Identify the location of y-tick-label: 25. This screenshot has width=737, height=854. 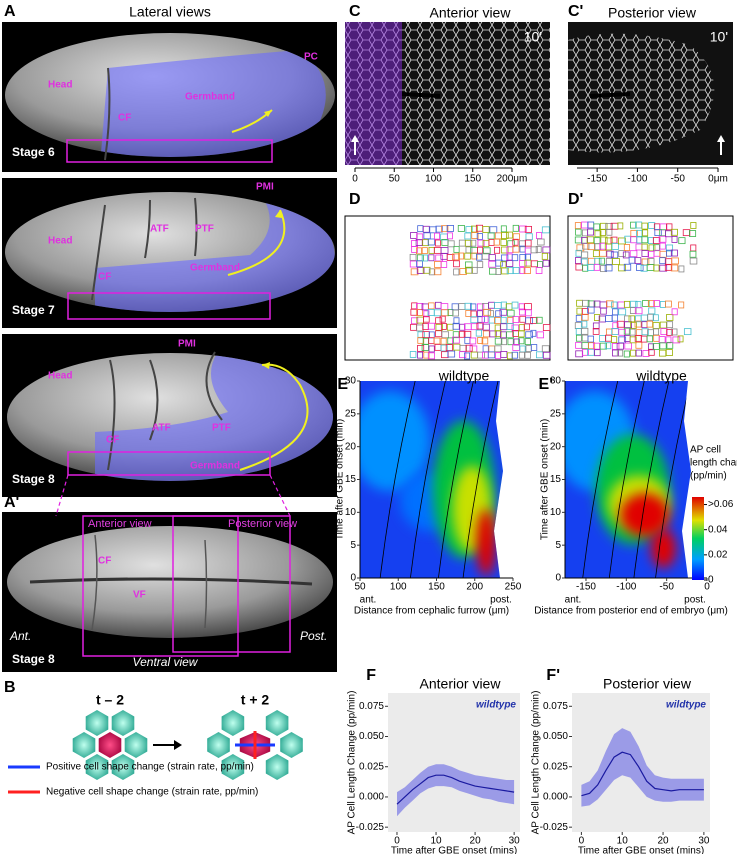
(351, 413).